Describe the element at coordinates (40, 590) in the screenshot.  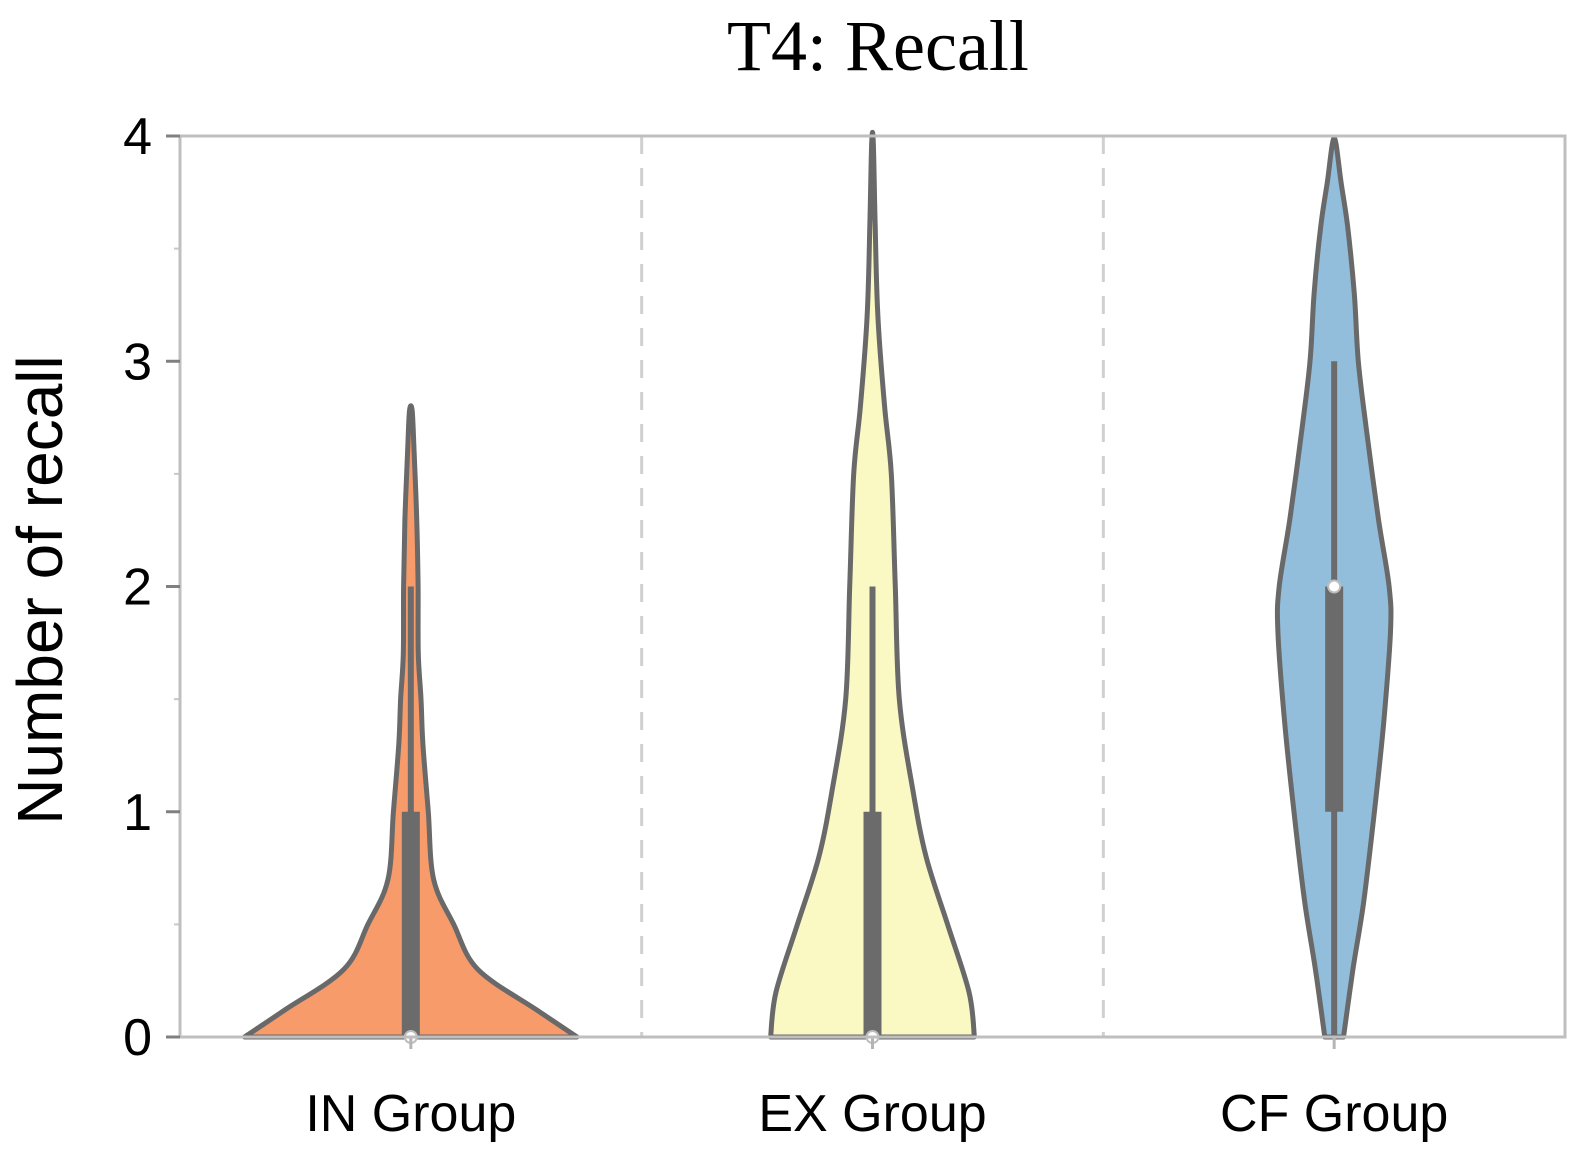
I see `y-axis-label: Number of recall` at that location.